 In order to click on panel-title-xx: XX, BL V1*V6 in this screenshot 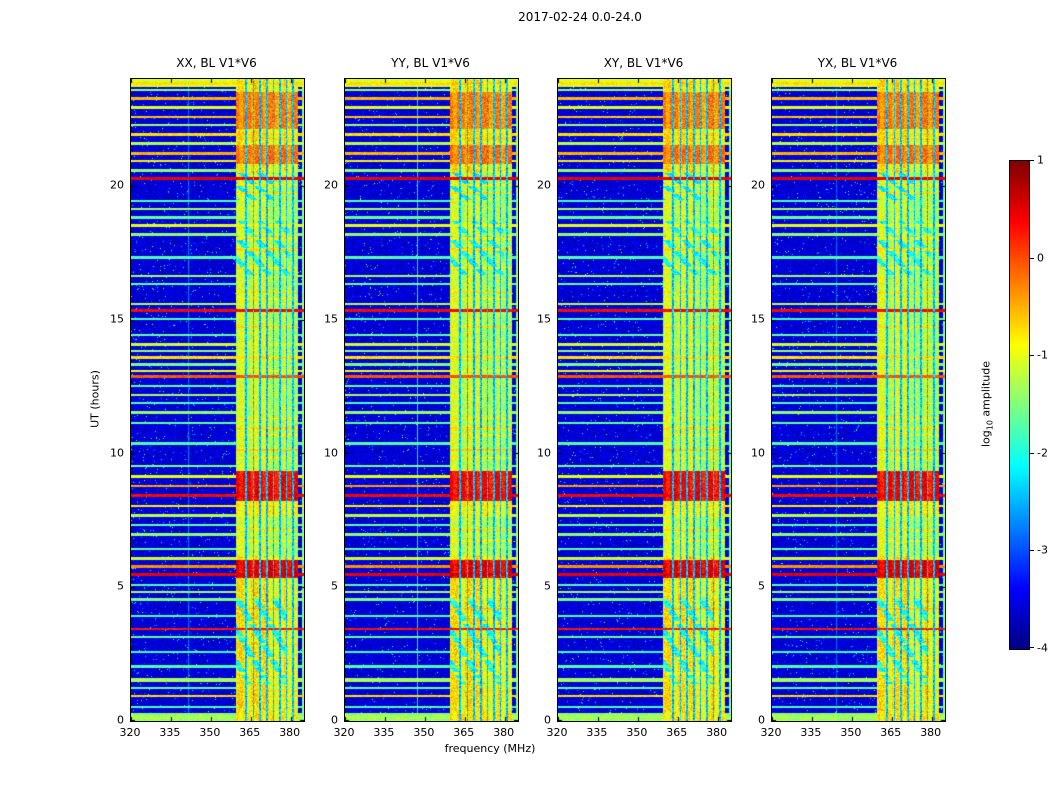, I will do `click(216, 63)`.